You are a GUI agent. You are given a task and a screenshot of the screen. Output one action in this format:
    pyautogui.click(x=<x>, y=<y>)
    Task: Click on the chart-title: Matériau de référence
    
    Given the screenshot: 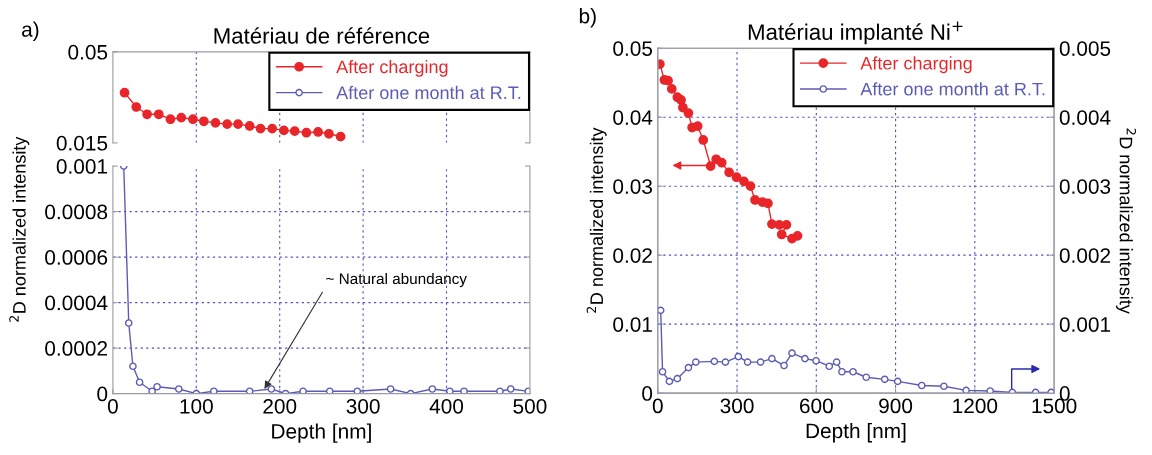 What is the action you would take?
    pyautogui.click(x=322, y=35)
    